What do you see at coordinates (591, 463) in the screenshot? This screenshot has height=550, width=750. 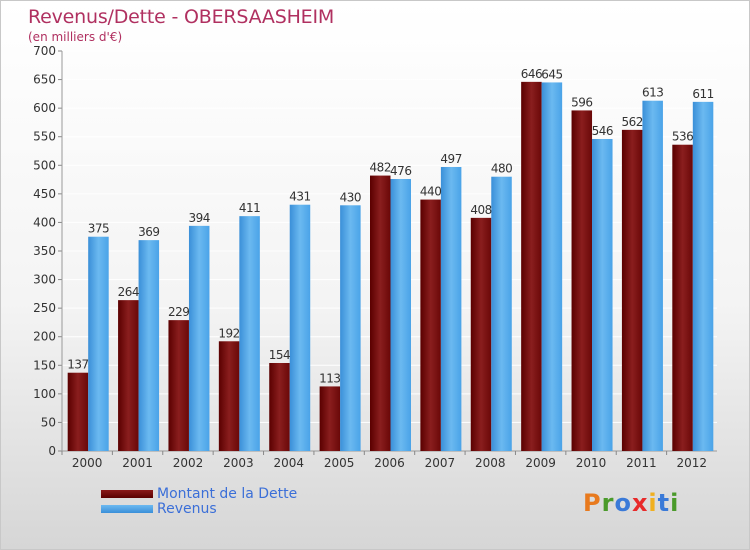 I see `x-tick-label: 2010` at bounding box center [591, 463].